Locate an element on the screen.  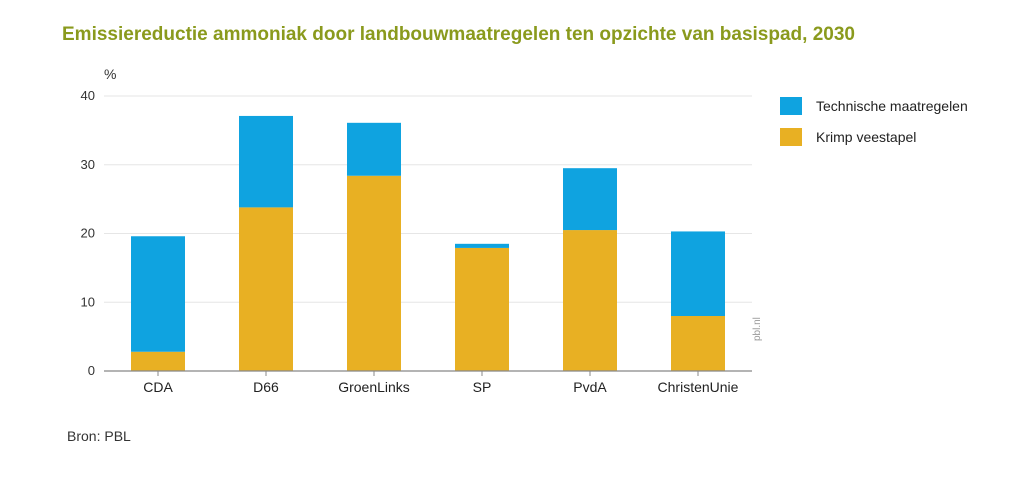
bar-sp-krimp is located at coordinates (482, 309).